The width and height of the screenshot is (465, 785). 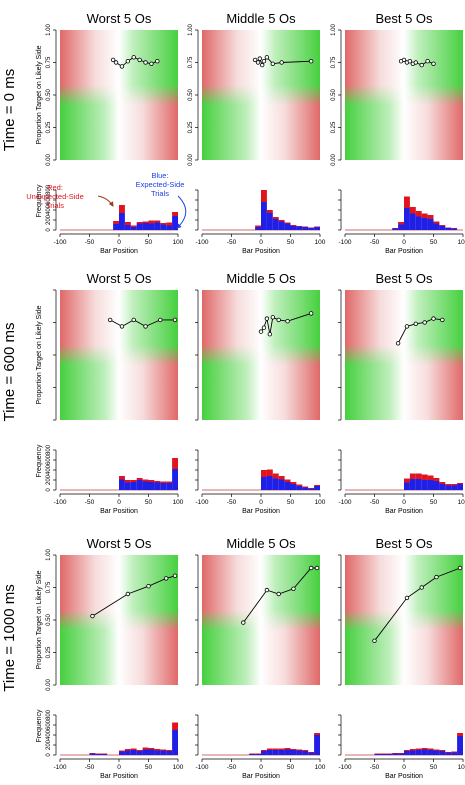 What do you see at coordinates (260, 393) in the screenshot?
I see `panel-group: Middle 5 Os -100 -50 0 50 100 Bar Position` at bounding box center [260, 393].